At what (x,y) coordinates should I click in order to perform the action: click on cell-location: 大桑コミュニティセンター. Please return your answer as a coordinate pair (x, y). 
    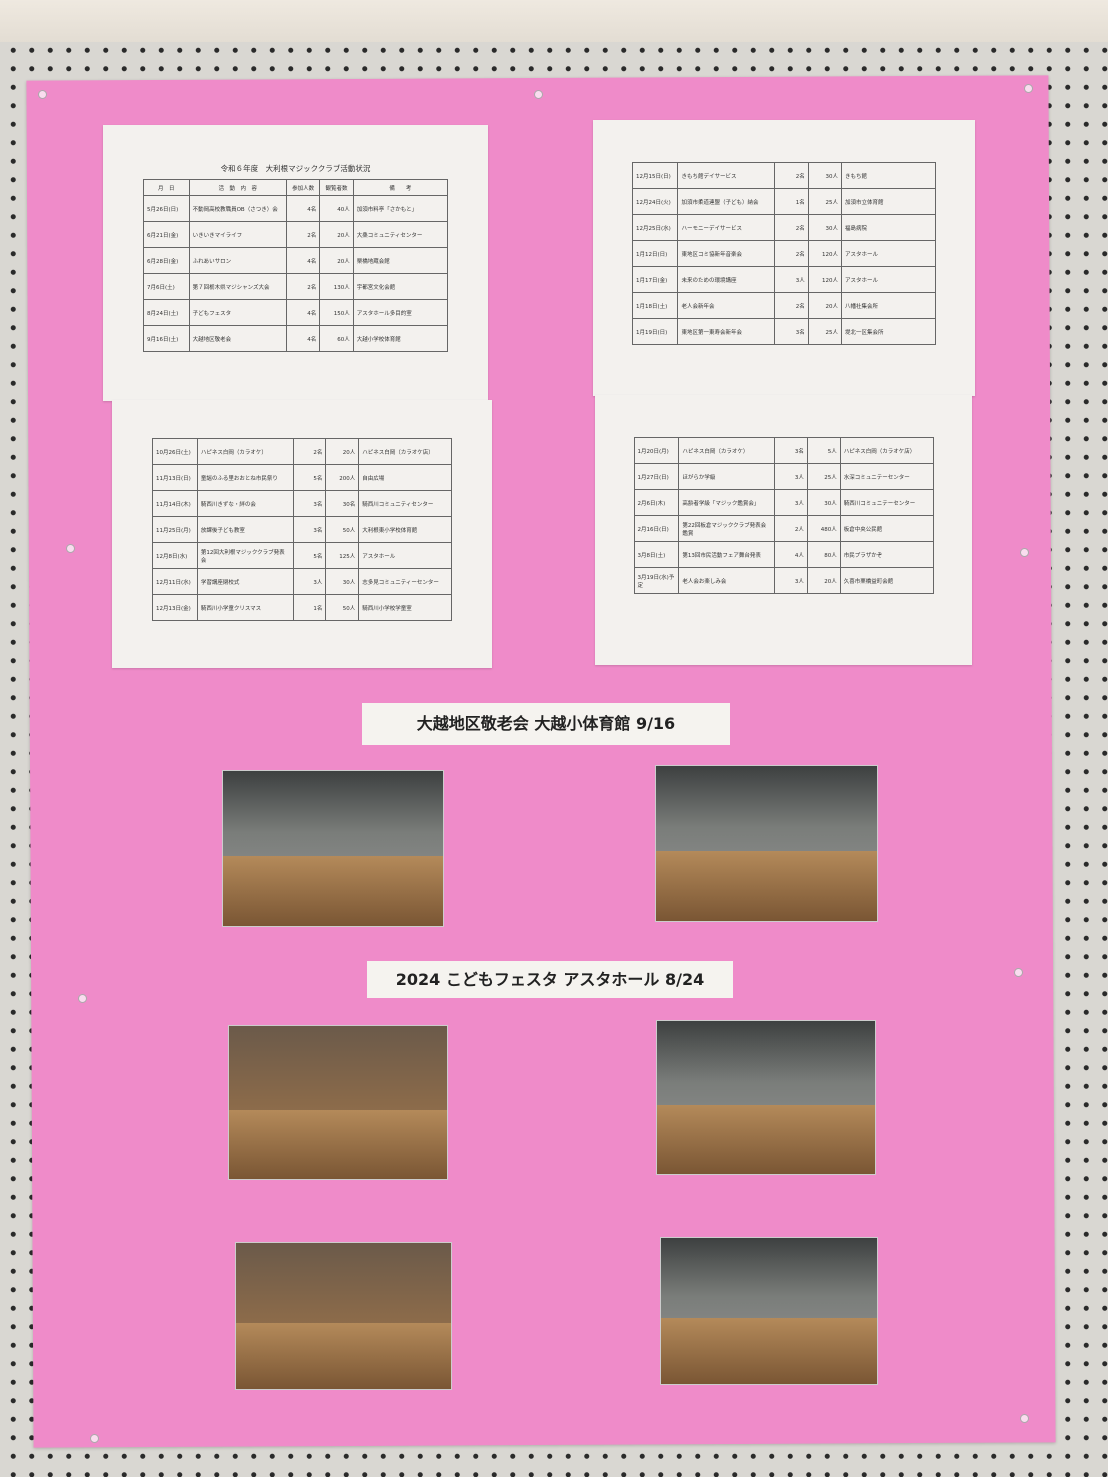
    Looking at the image, I should click on (400, 234).